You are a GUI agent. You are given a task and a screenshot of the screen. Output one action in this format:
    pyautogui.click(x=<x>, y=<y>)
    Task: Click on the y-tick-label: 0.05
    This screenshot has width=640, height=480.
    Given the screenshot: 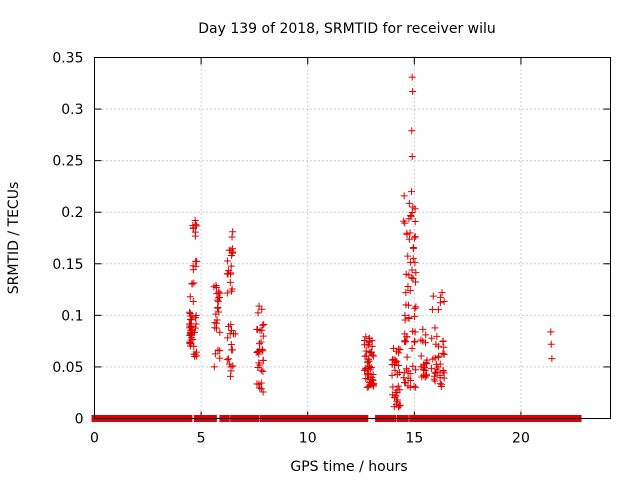 What is the action you would take?
    pyautogui.click(x=67, y=368)
    